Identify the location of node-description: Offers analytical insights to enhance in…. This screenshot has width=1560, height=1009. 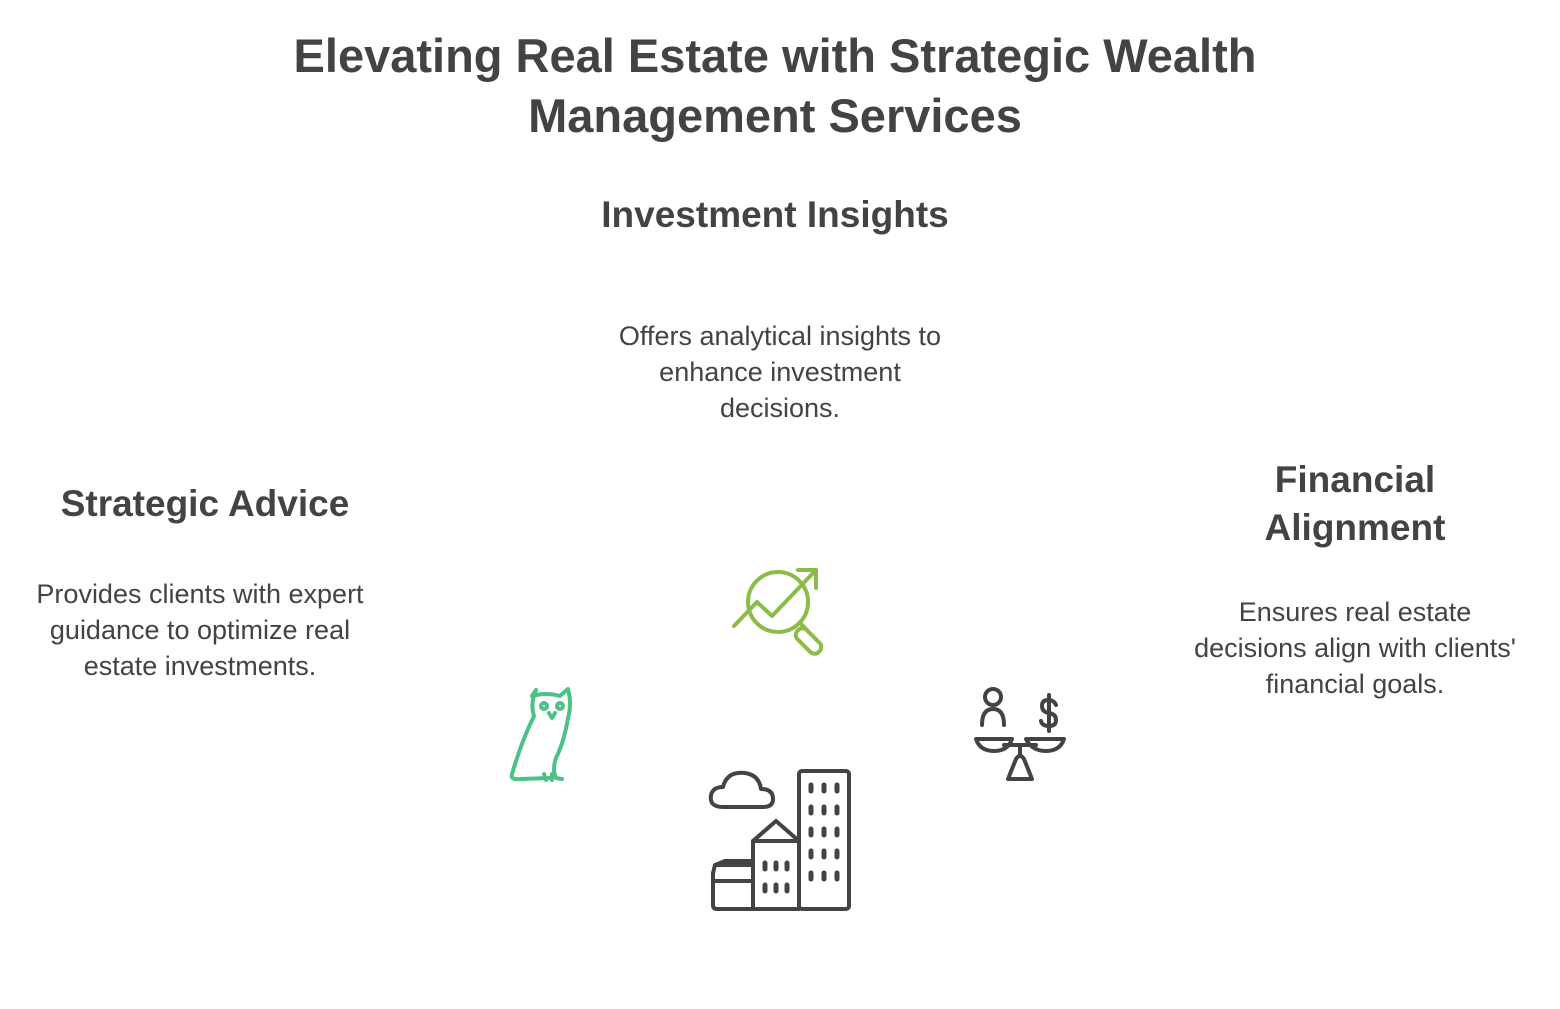
(780, 372).